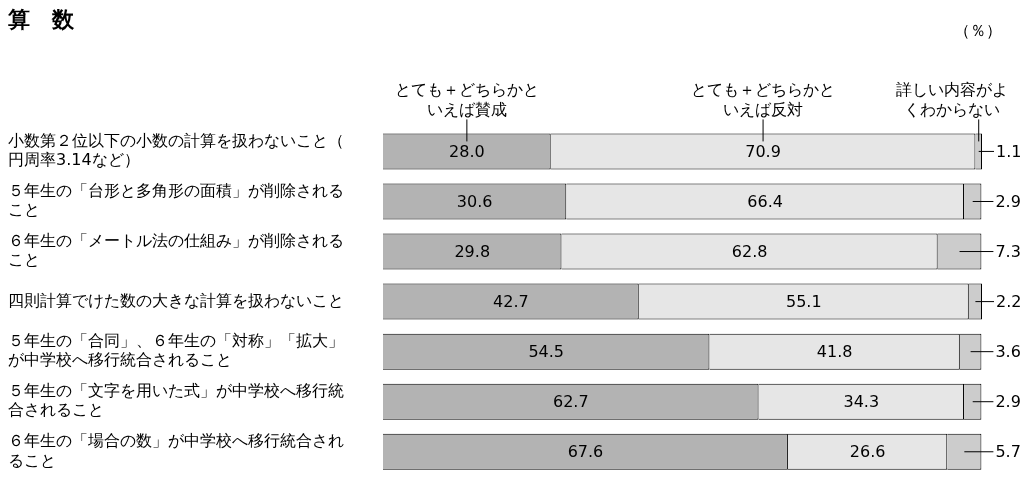 This screenshot has width=1030, height=502. I want to click on data-label: 55.1, so click(803, 301).